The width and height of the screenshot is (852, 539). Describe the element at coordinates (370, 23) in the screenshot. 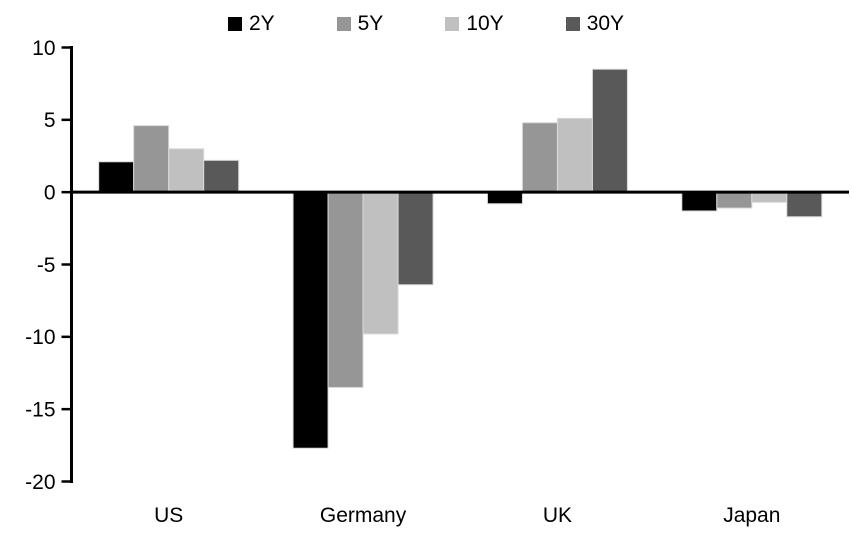

I see `legend-label: 5Y` at that location.